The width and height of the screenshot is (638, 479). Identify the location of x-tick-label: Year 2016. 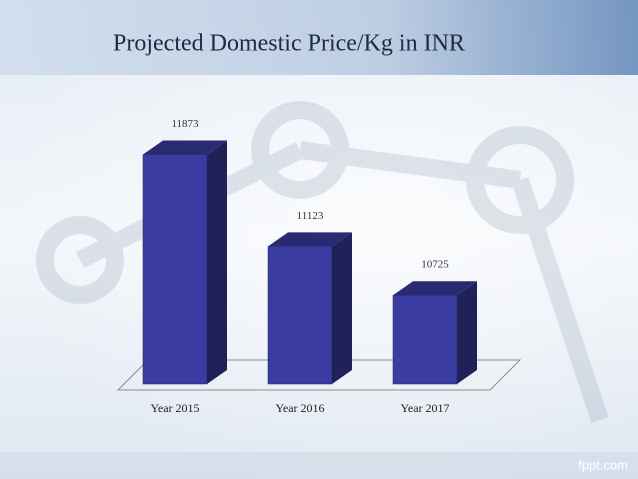
(299, 408).